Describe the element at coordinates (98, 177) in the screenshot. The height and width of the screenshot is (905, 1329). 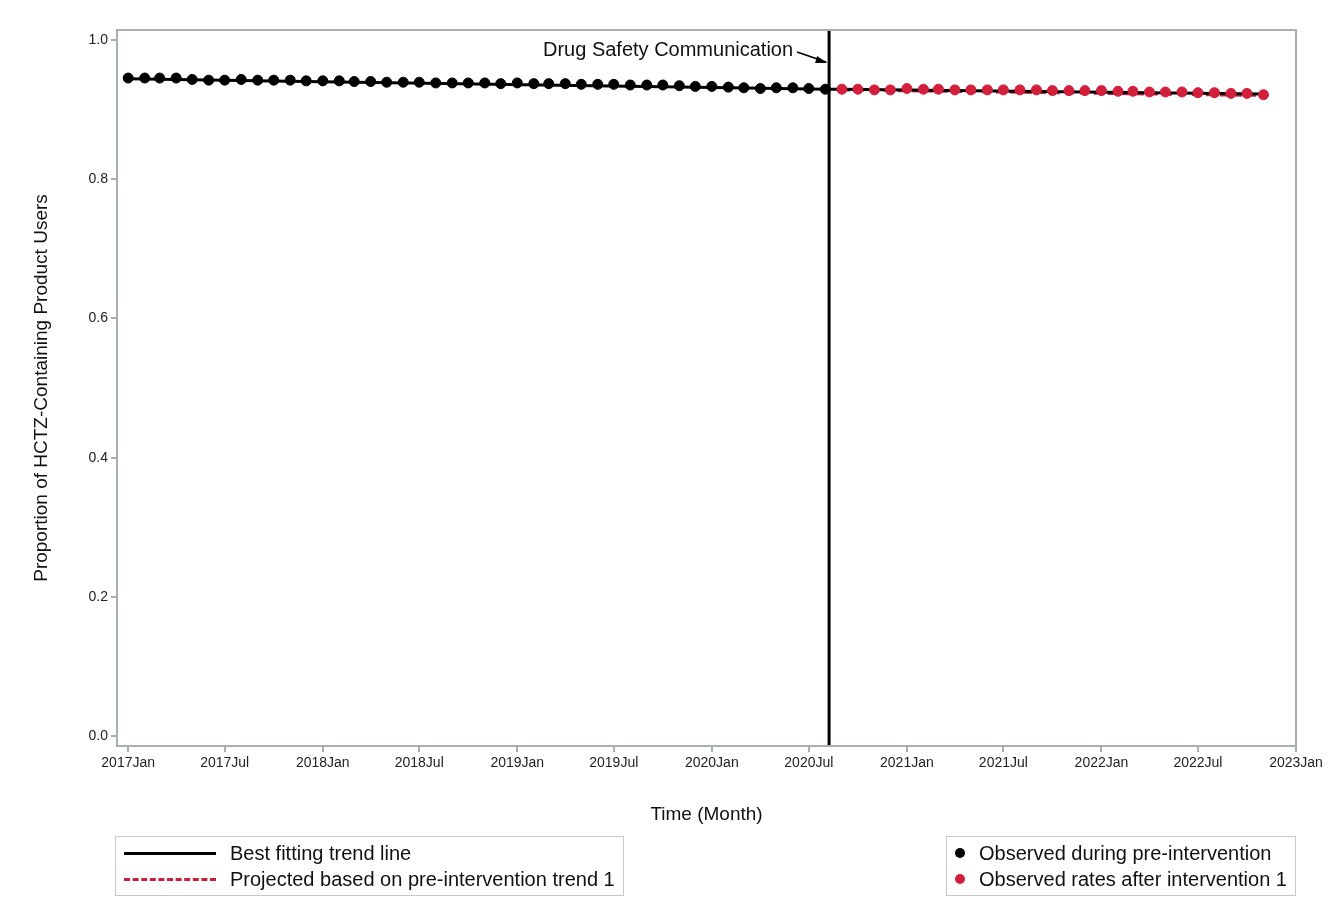
I see `y-tick-label: 0.8` at that location.